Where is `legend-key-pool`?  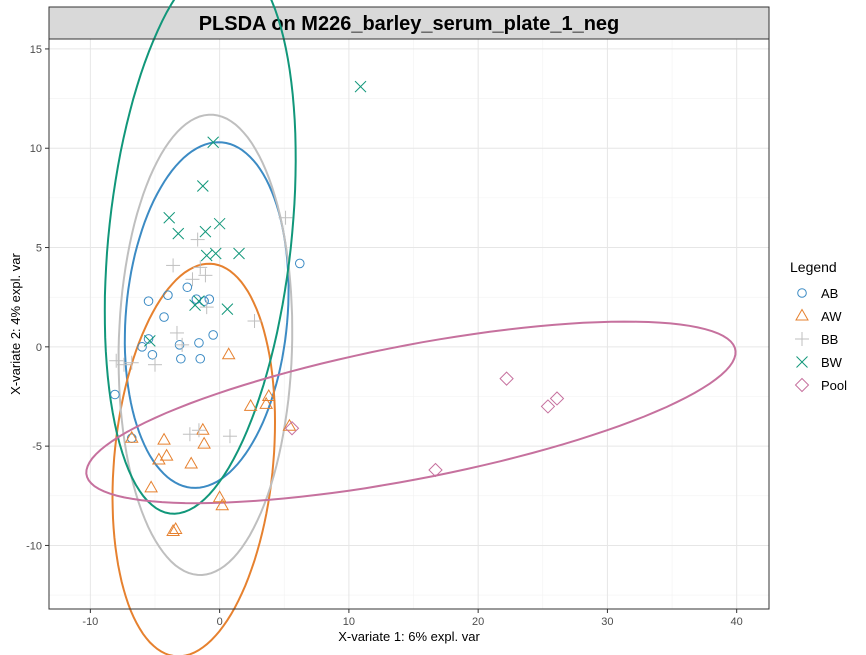 legend-key-pool is located at coordinates (802, 385).